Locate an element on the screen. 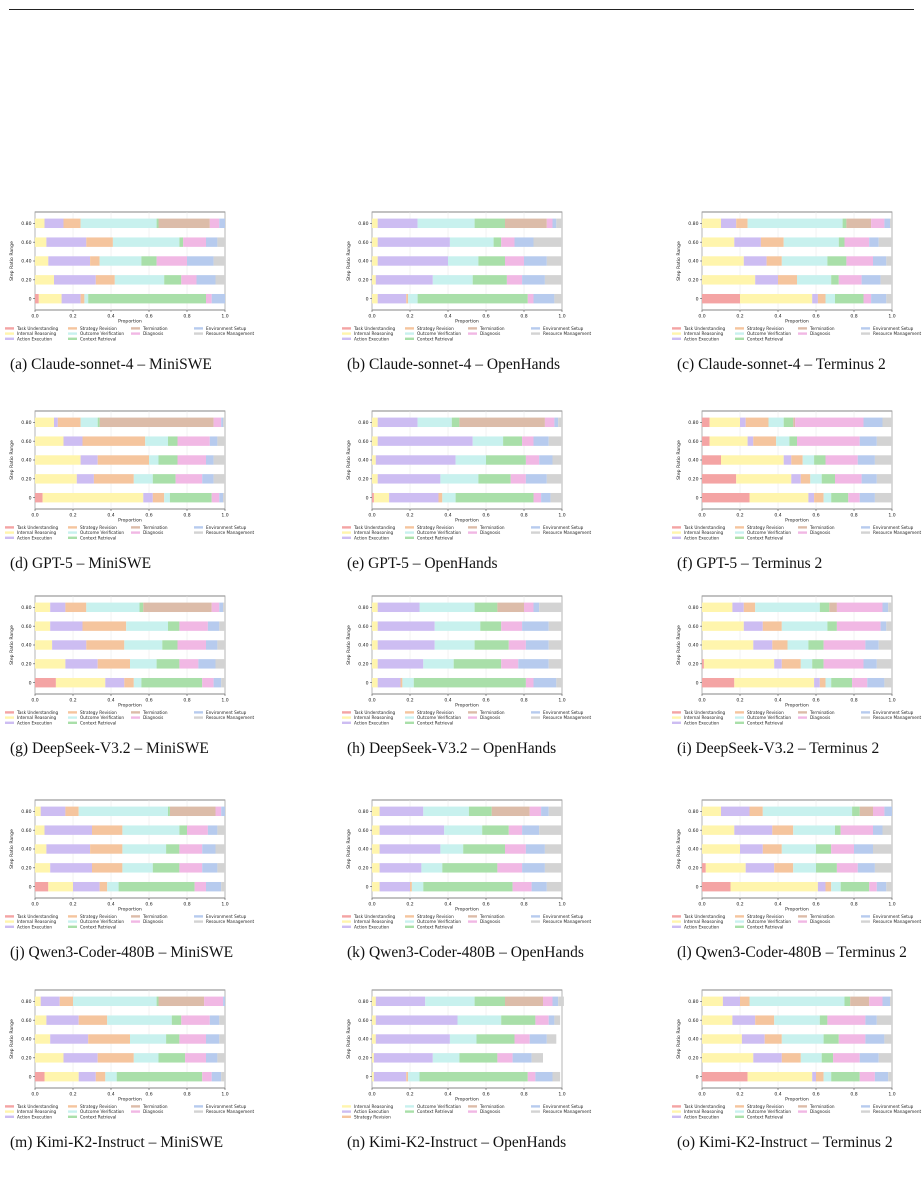 This screenshot has width=923, height=1184. legend-label: Action Execution is located at coordinates (701, 722).